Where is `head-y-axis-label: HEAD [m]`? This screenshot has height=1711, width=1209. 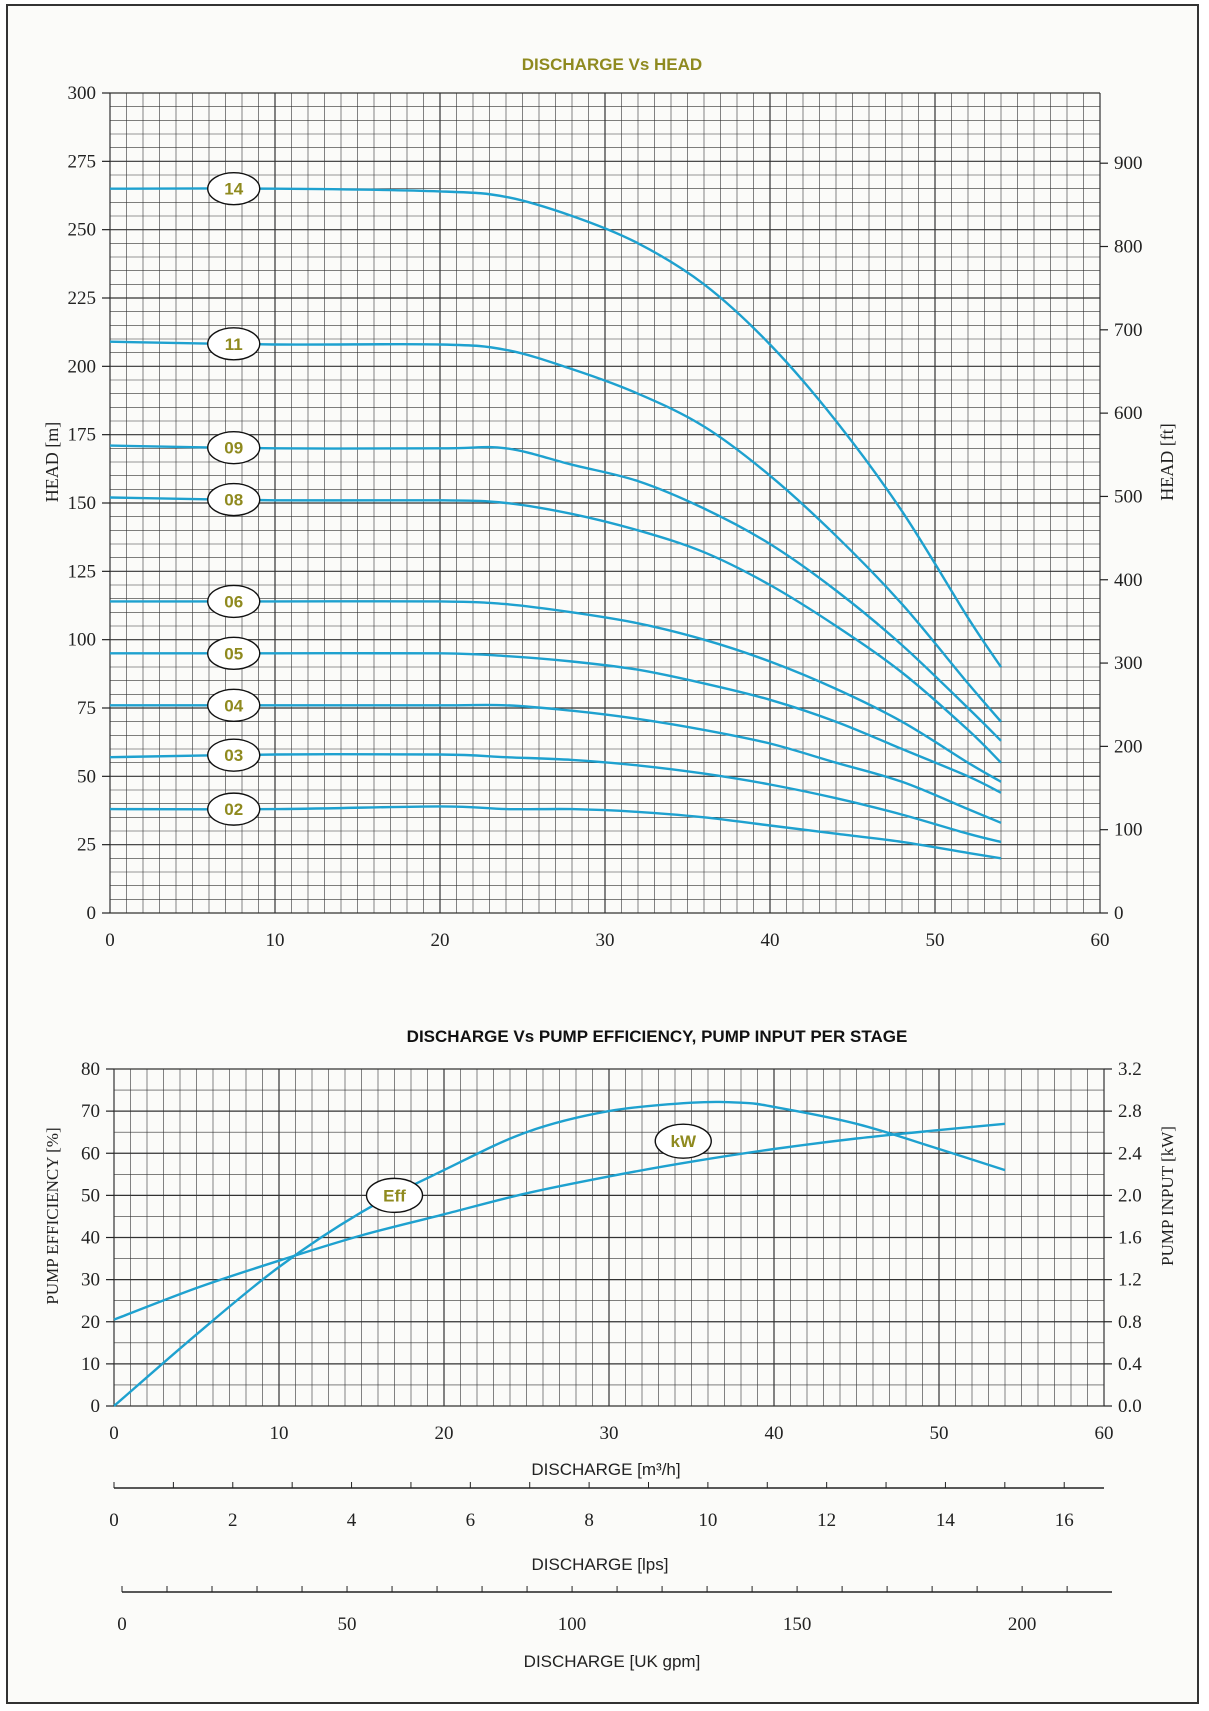
head-y-axis-label: HEAD [m] is located at coordinates (52, 462).